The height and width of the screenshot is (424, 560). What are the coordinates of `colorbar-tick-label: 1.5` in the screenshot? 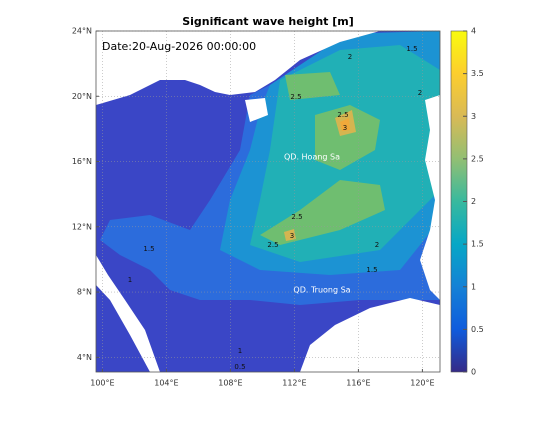 It's located at (477, 244).